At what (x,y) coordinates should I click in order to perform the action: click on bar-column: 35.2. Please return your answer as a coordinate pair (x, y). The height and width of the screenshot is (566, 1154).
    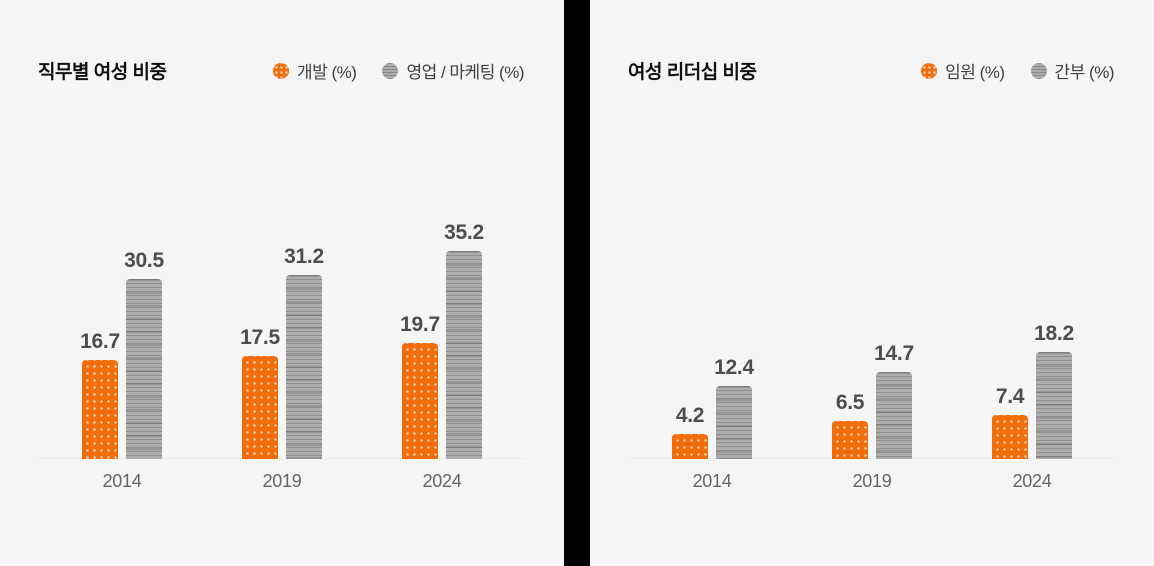
    Looking at the image, I should click on (464, 340).